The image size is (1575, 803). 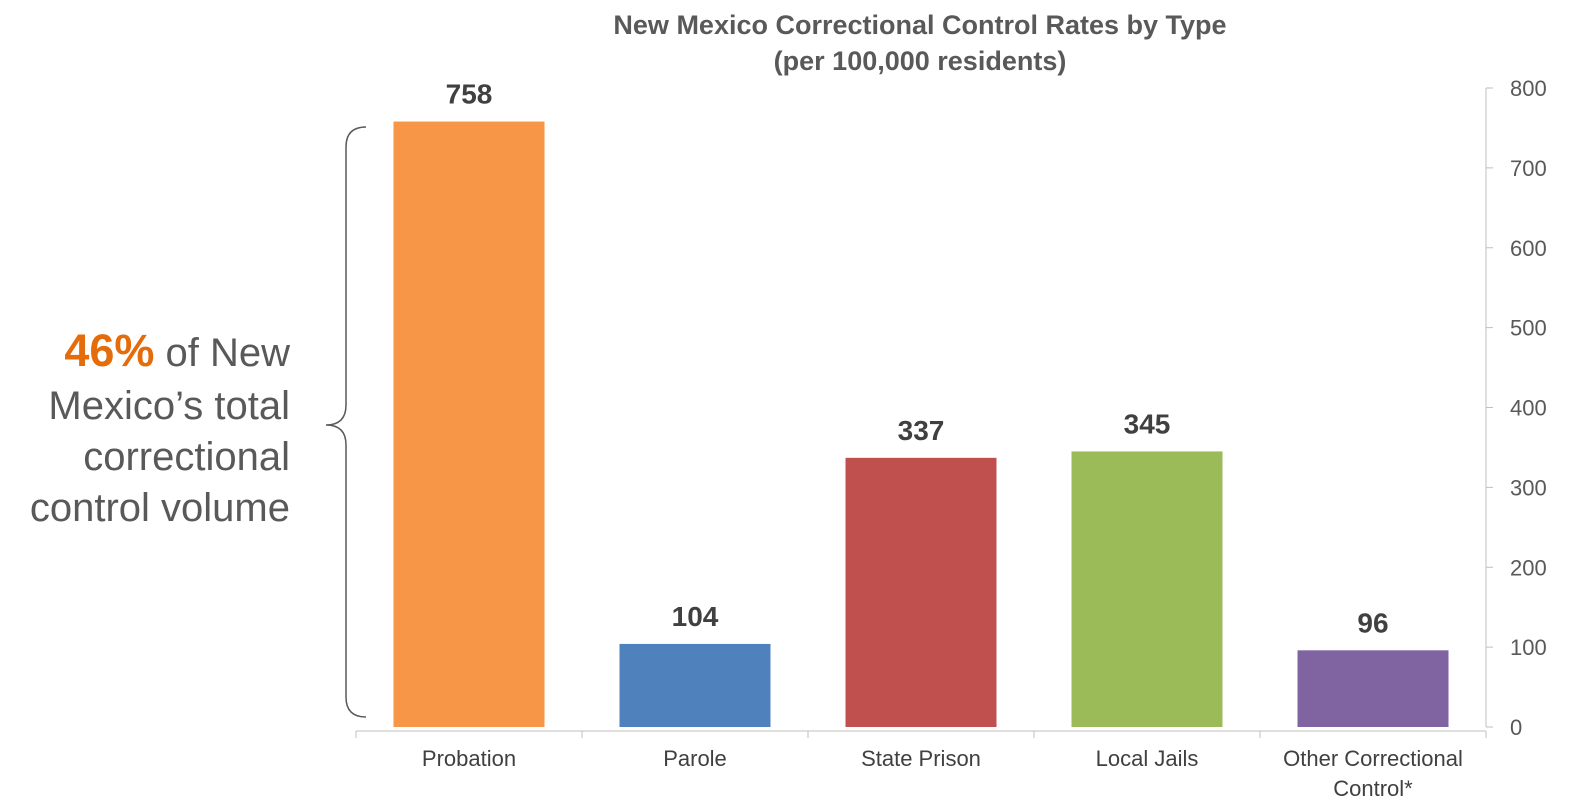 I want to click on category-label: Parole, so click(x=695, y=758).